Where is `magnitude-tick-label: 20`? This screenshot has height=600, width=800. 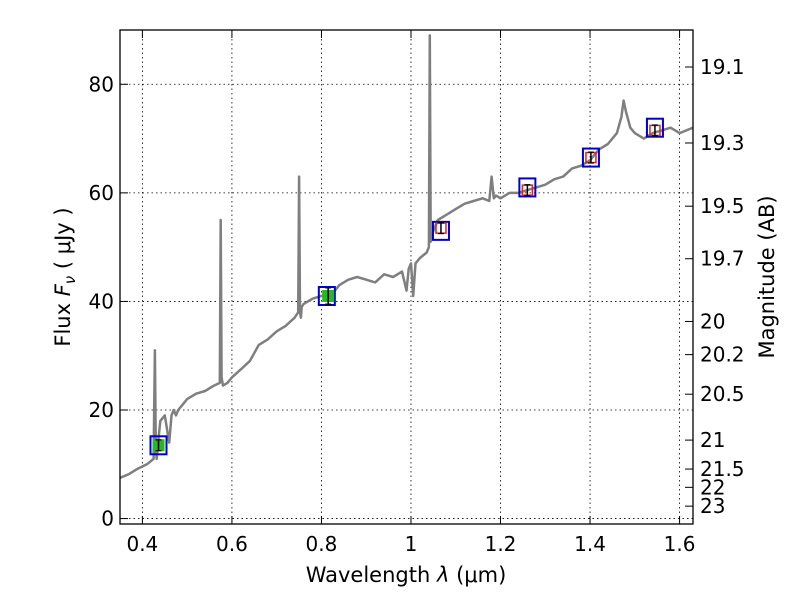 magnitude-tick-label: 20 is located at coordinates (712, 321).